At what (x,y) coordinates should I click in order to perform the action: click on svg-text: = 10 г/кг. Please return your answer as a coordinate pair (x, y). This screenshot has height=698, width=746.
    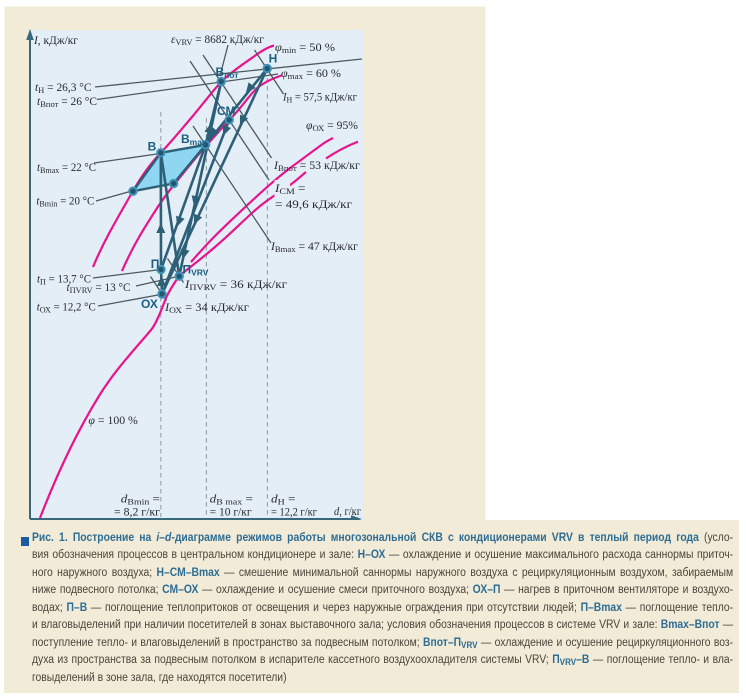
    Looking at the image, I should click on (231, 511).